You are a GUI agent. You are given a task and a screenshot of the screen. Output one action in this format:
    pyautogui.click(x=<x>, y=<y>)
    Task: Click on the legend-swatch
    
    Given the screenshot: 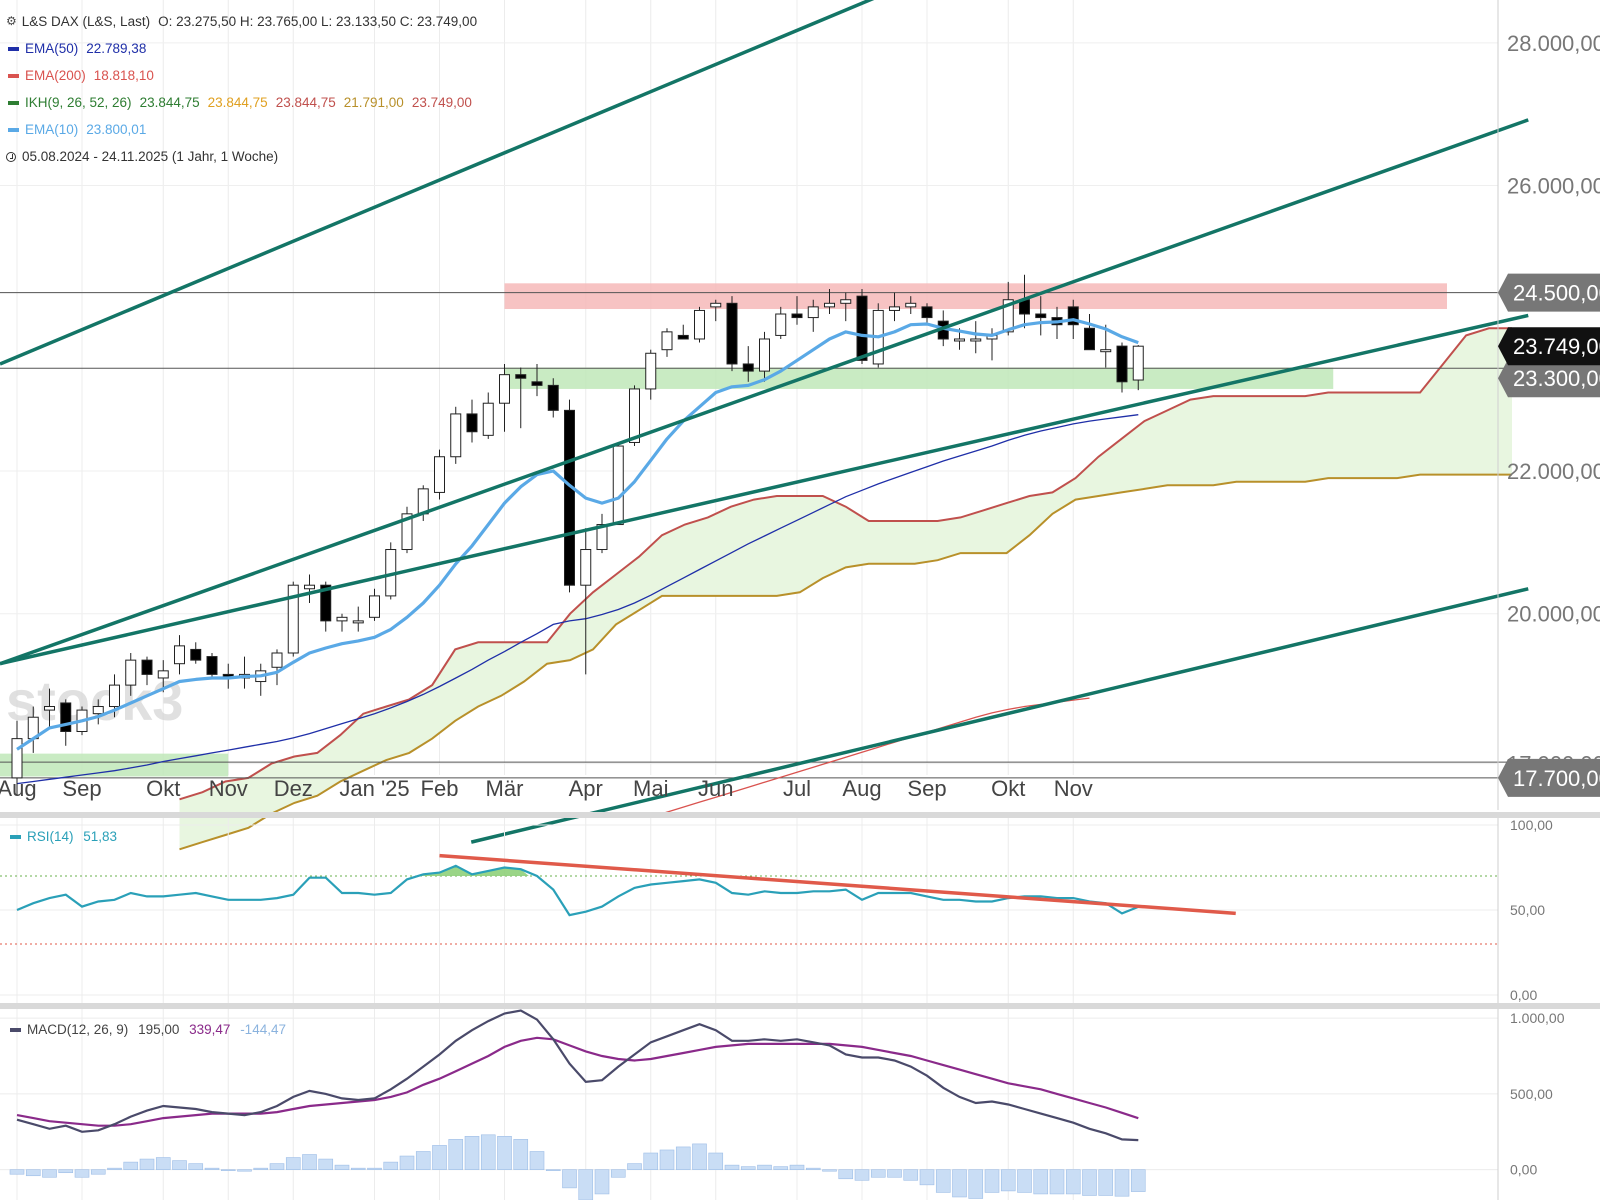 What is the action you would take?
    pyautogui.click(x=13, y=75)
    